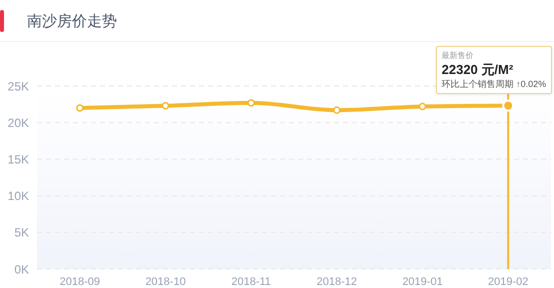  What do you see at coordinates (72, 21) in the screenshot?
I see `chart-title: 南沙房价走势` at bounding box center [72, 21].